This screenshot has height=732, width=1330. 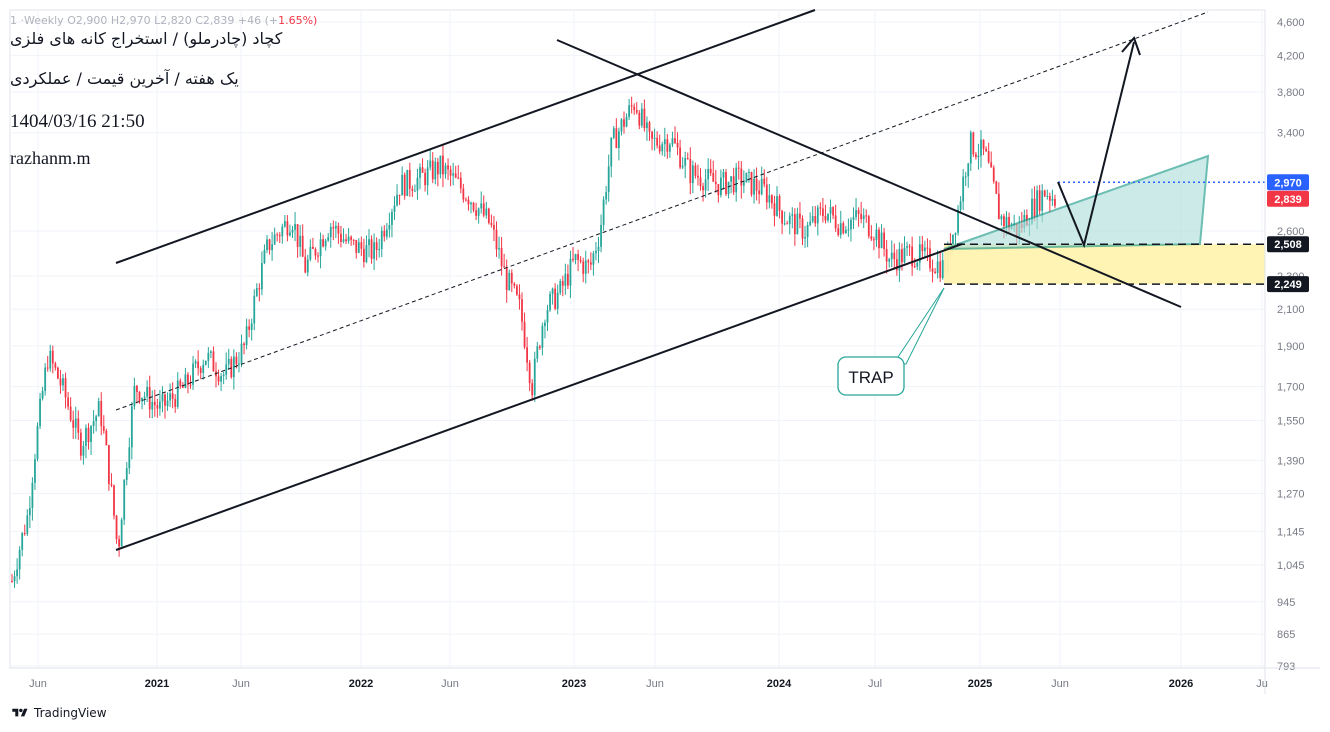 What do you see at coordinates (241, 684) in the screenshot?
I see `time-tick-label: Jun` at bounding box center [241, 684].